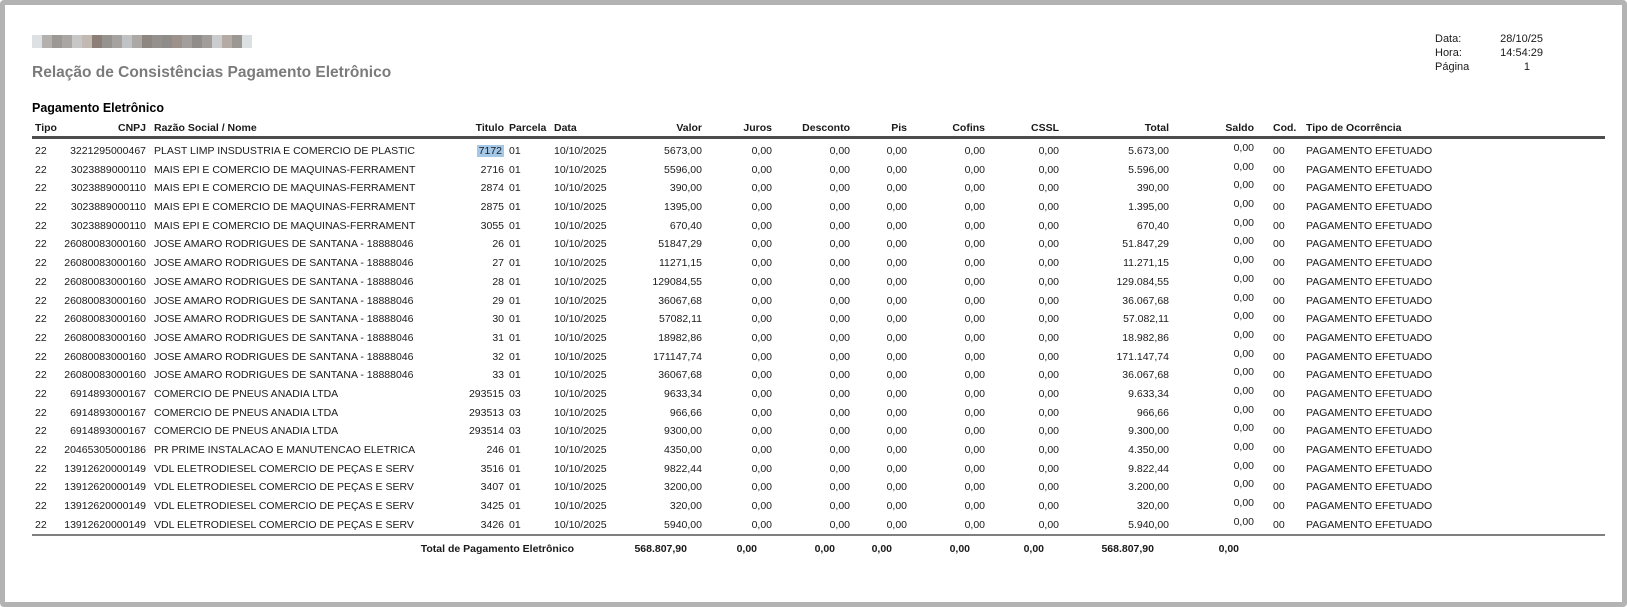 The height and width of the screenshot is (607, 1627). What do you see at coordinates (683, 151) in the screenshot?
I see `cell-text: 5673,00` at bounding box center [683, 151].